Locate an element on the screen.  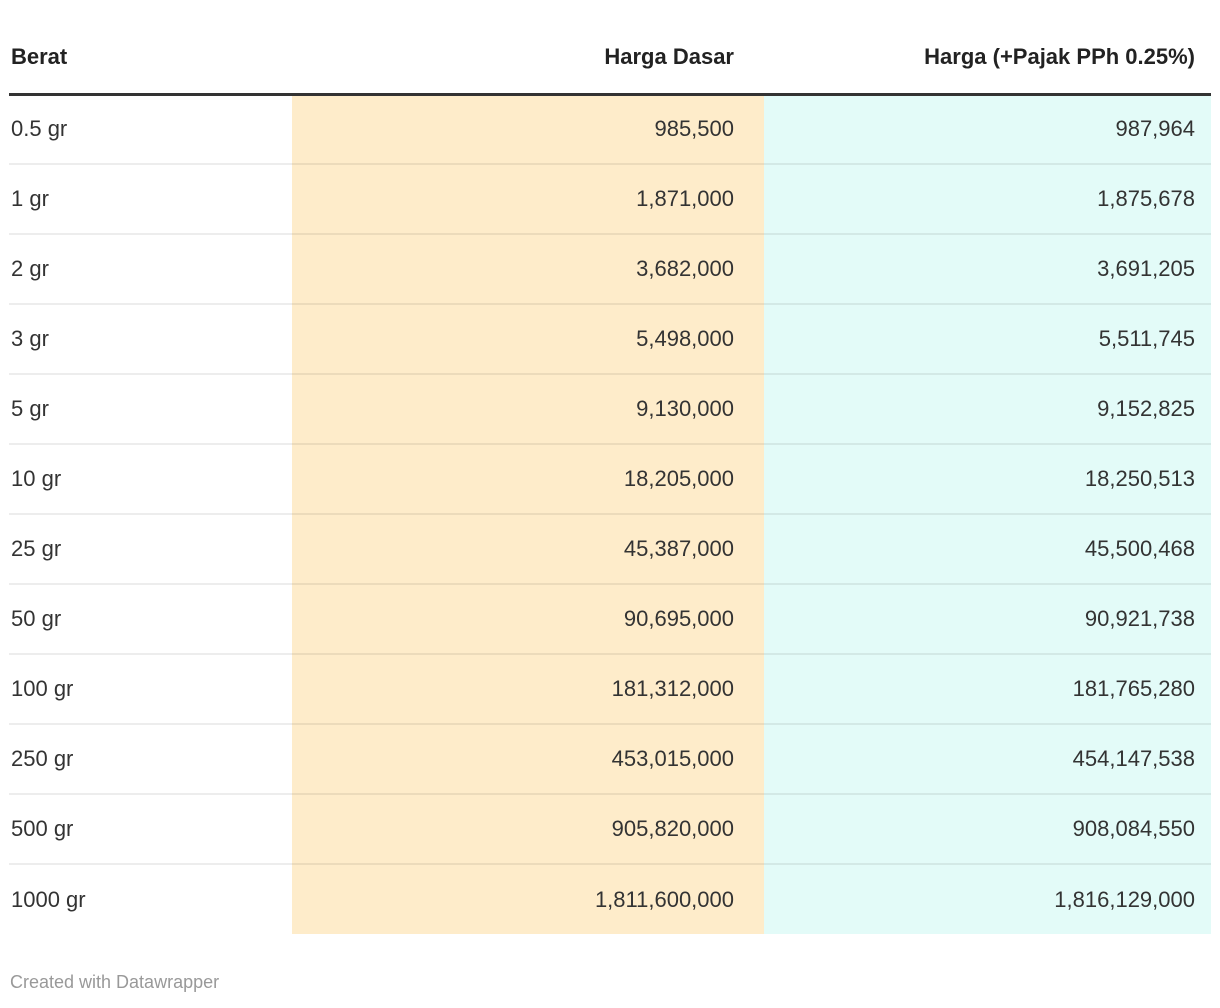
cell-berat: 2 gr is located at coordinates (150, 269).